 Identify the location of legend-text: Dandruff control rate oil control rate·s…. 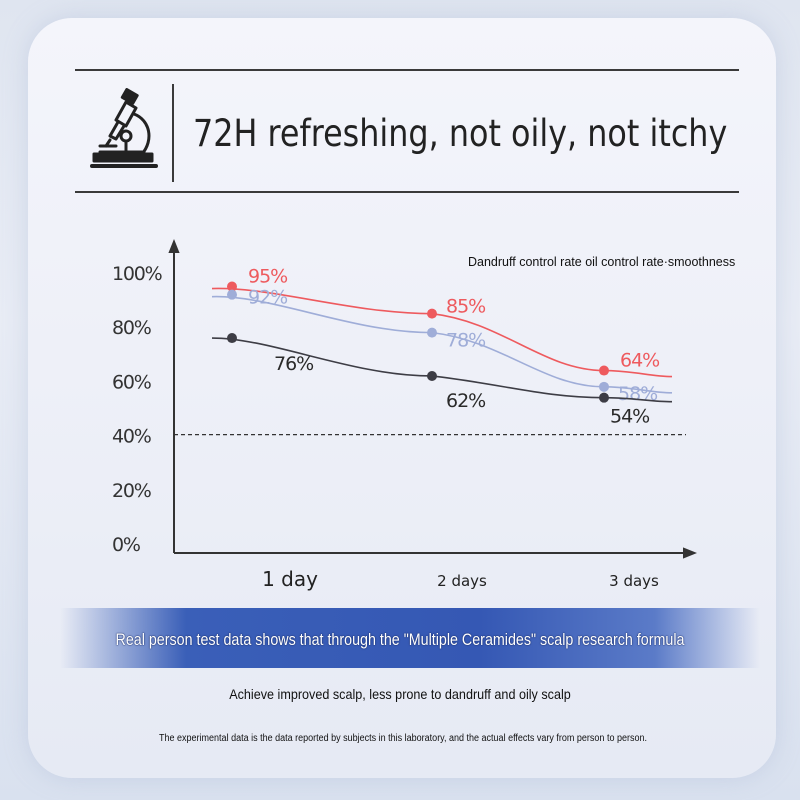
(601, 262).